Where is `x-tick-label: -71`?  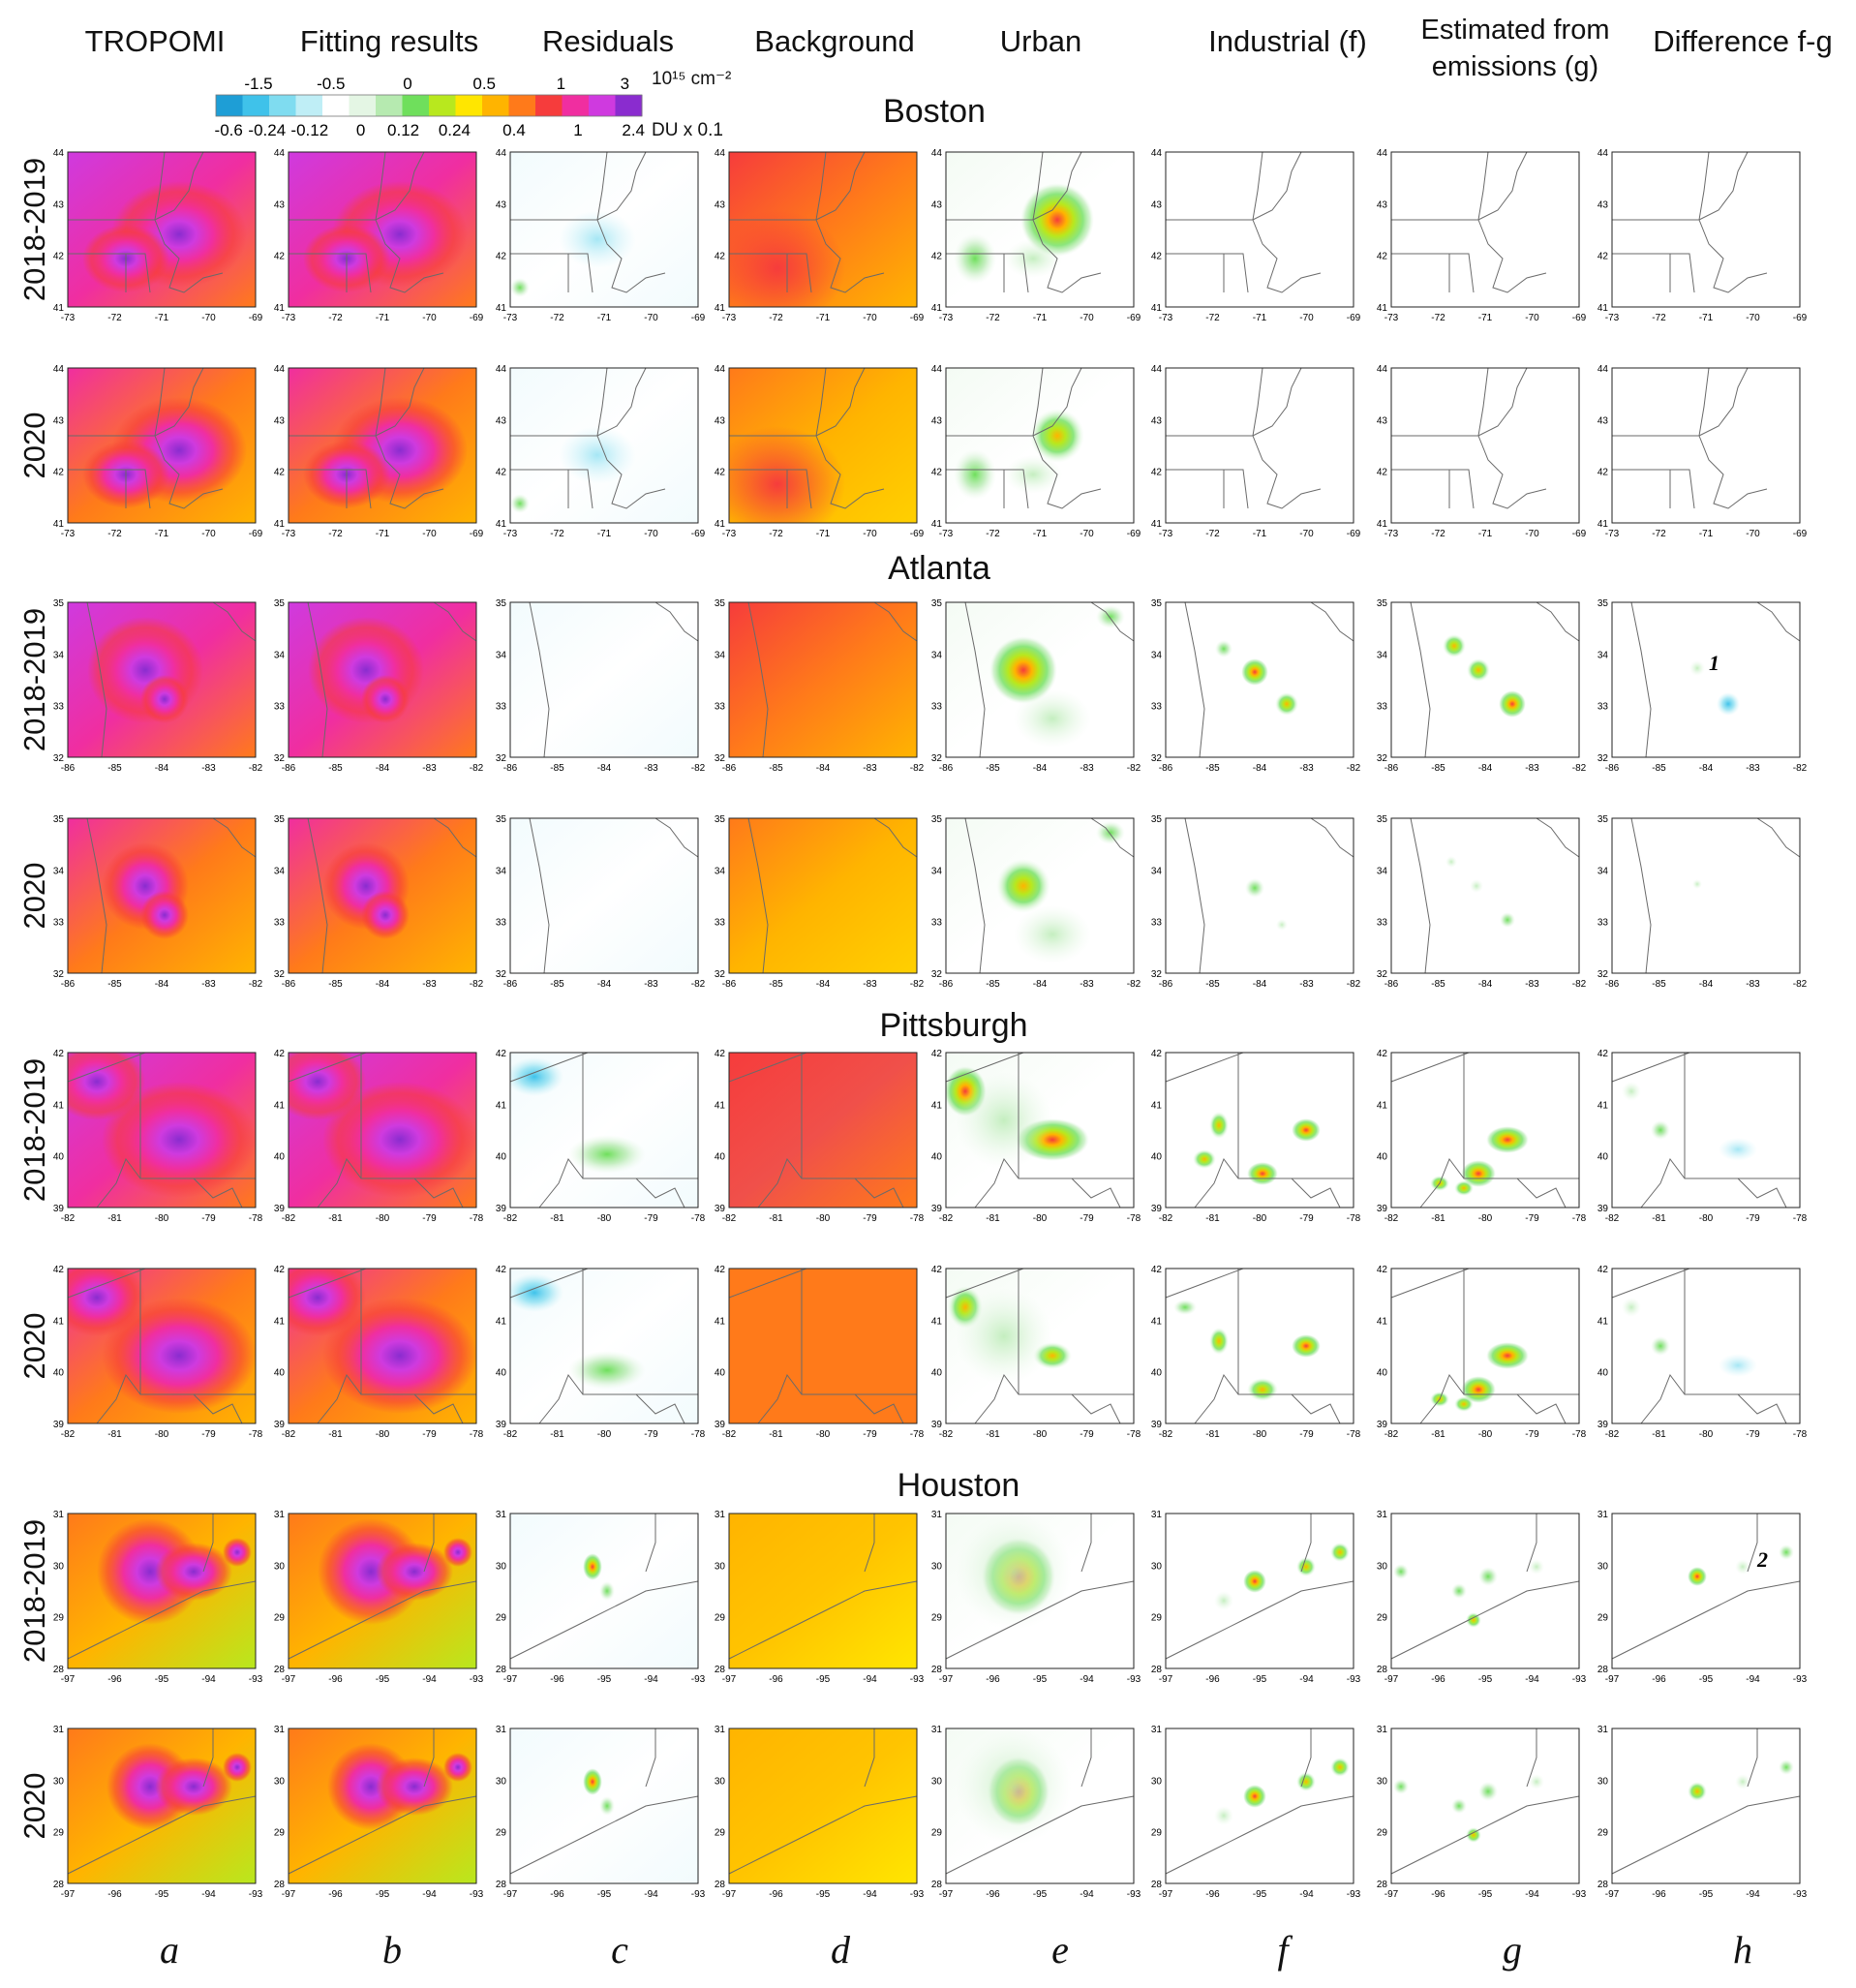 x-tick-label: -71 is located at coordinates (1040, 318).